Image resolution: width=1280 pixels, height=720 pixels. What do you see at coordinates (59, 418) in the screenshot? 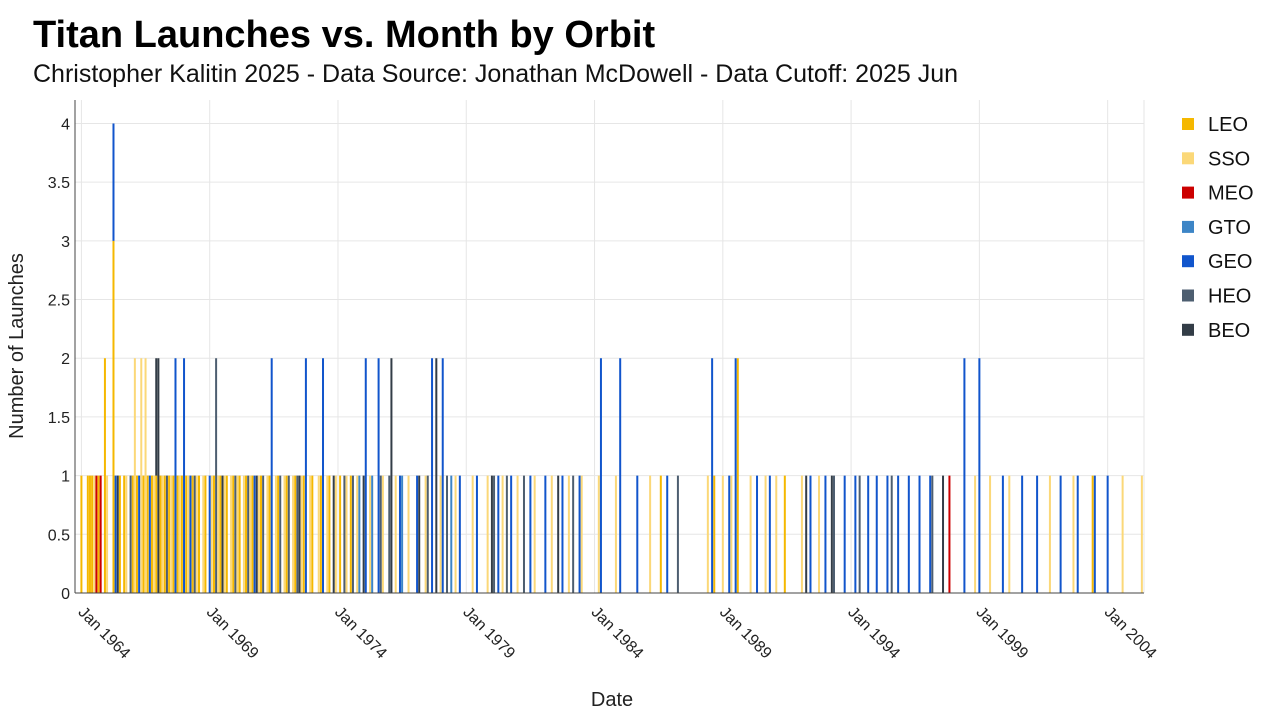
I see `y-tick-label: 1.5` at bounding box center [59, 418].